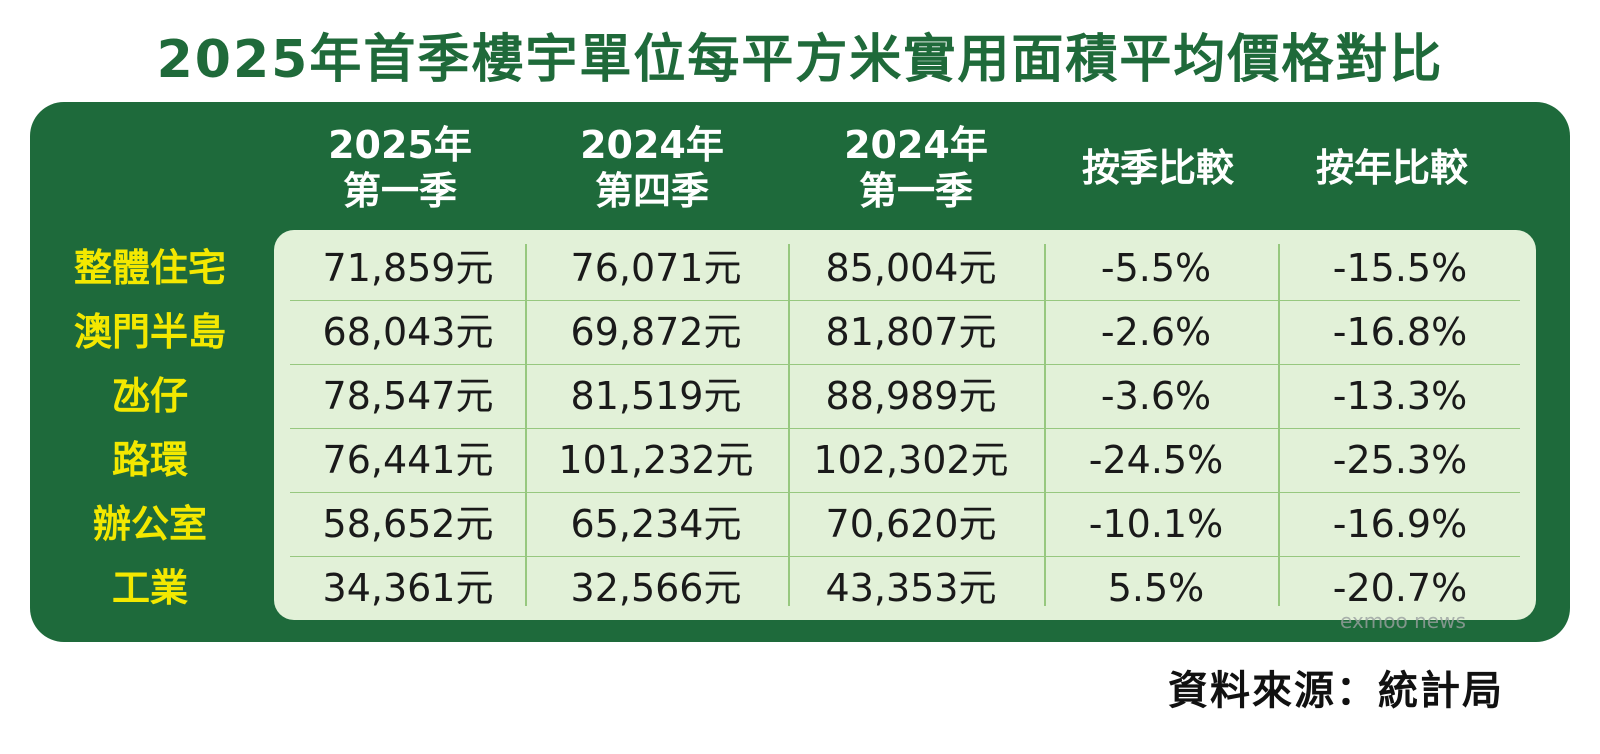 This screenshot has width=1600, height=754. I want to click on col-header-2: 2024年 第一季, so click(916, 168).